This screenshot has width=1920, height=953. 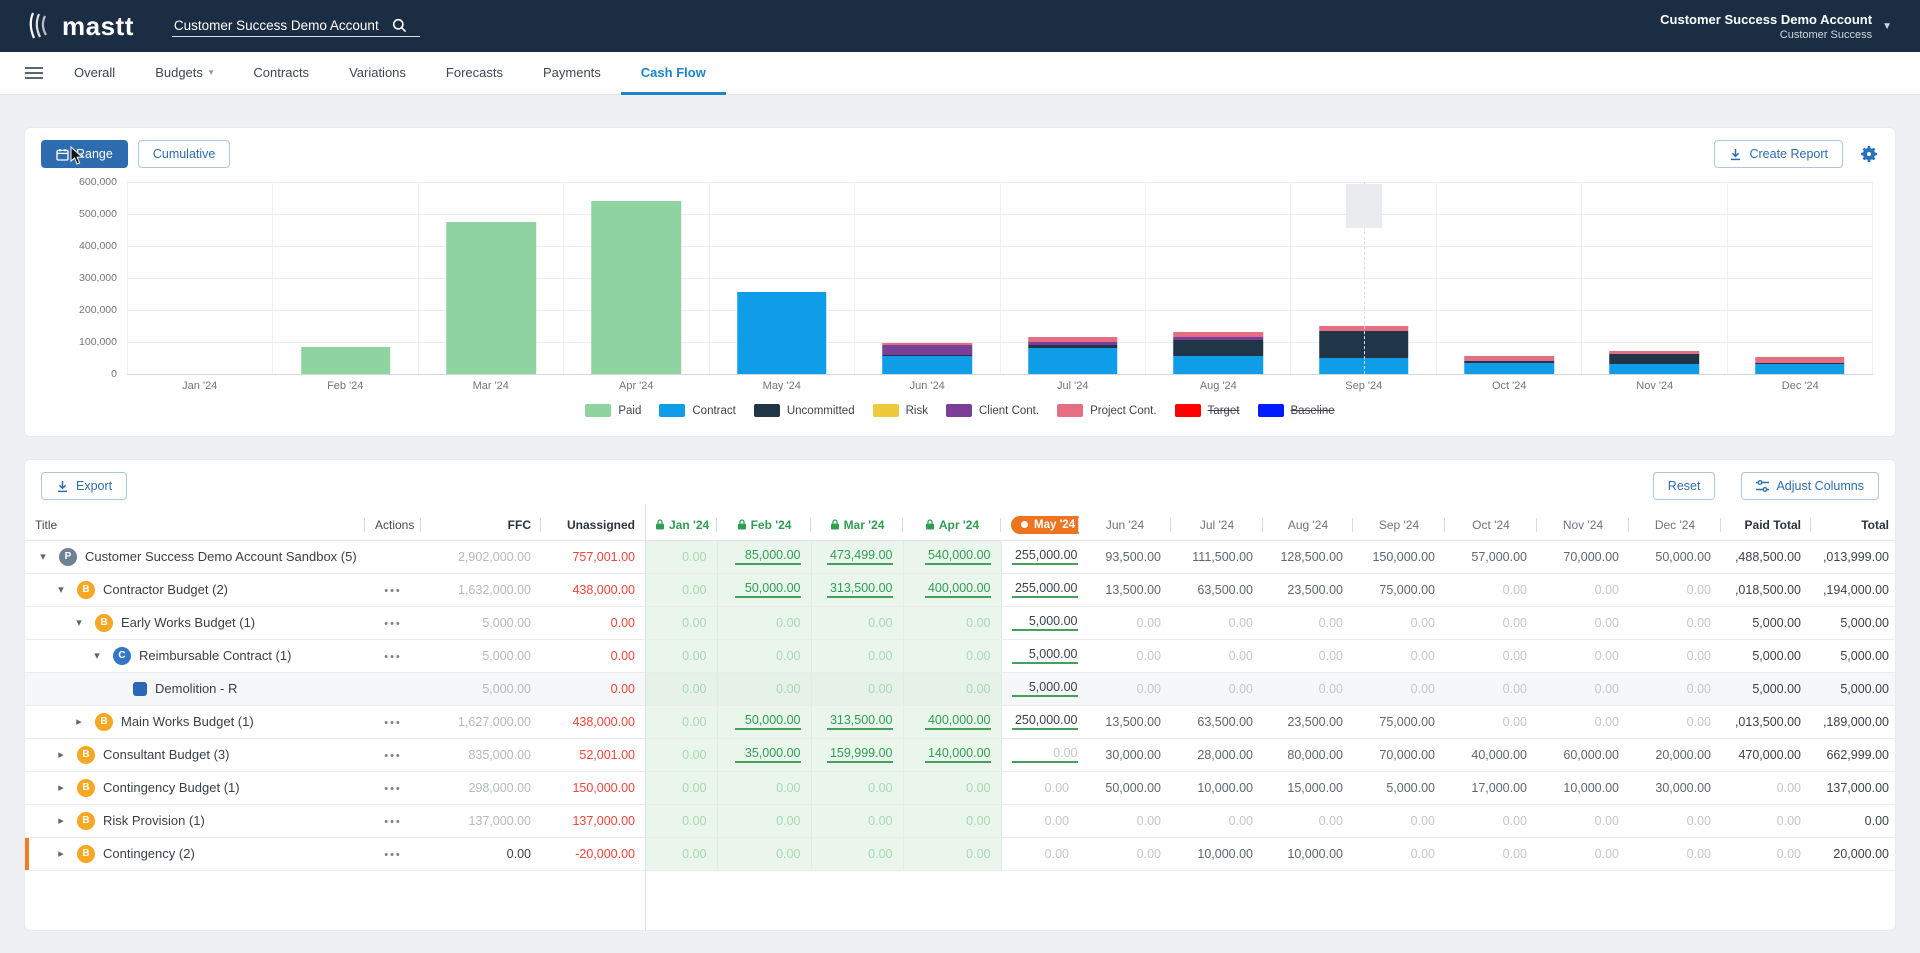 What do you see at coordinates (84, 486) in the screenshot?
I see `export-button: Export` at bounding box center [84, 486].